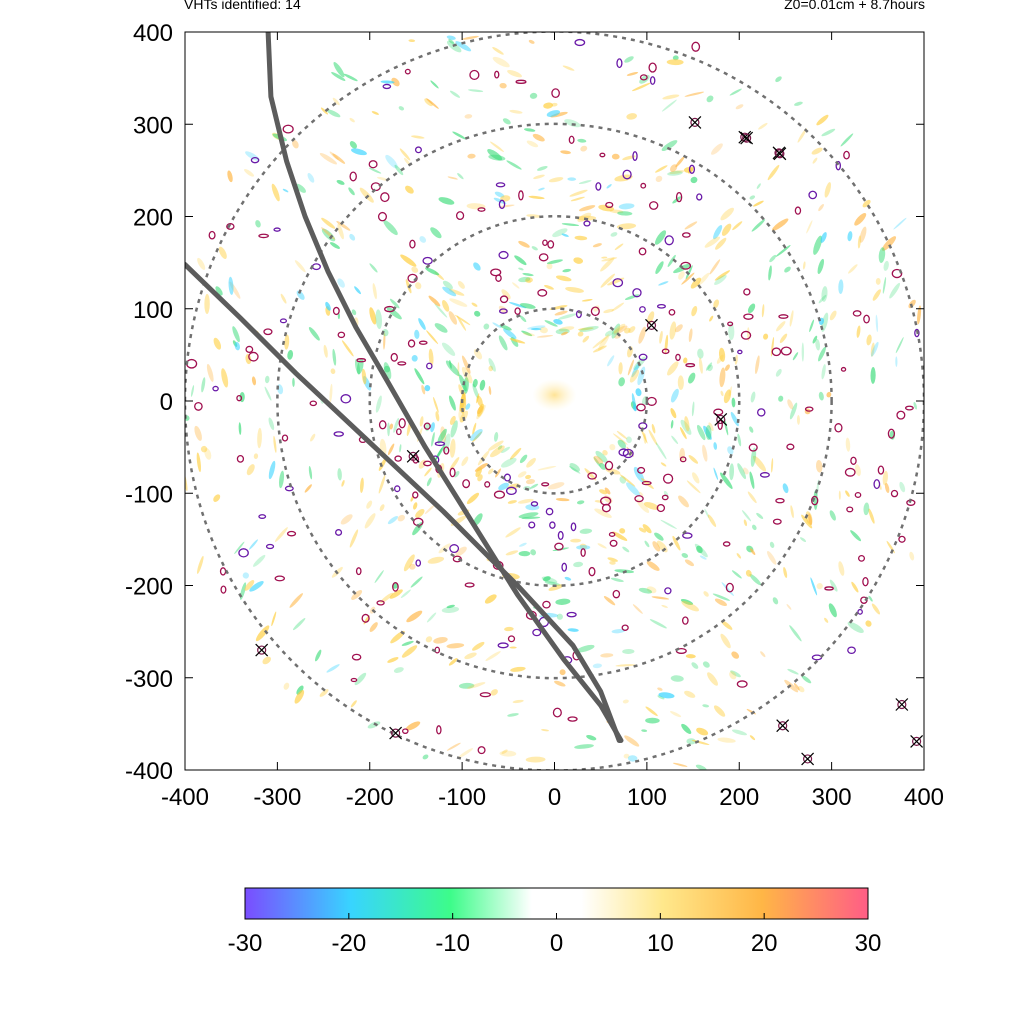 This screenshot has height=1024, width=1024. Describe the element at coordinates (924, 797) in the screenshot. I see `x-tick-label: 400` at that location.